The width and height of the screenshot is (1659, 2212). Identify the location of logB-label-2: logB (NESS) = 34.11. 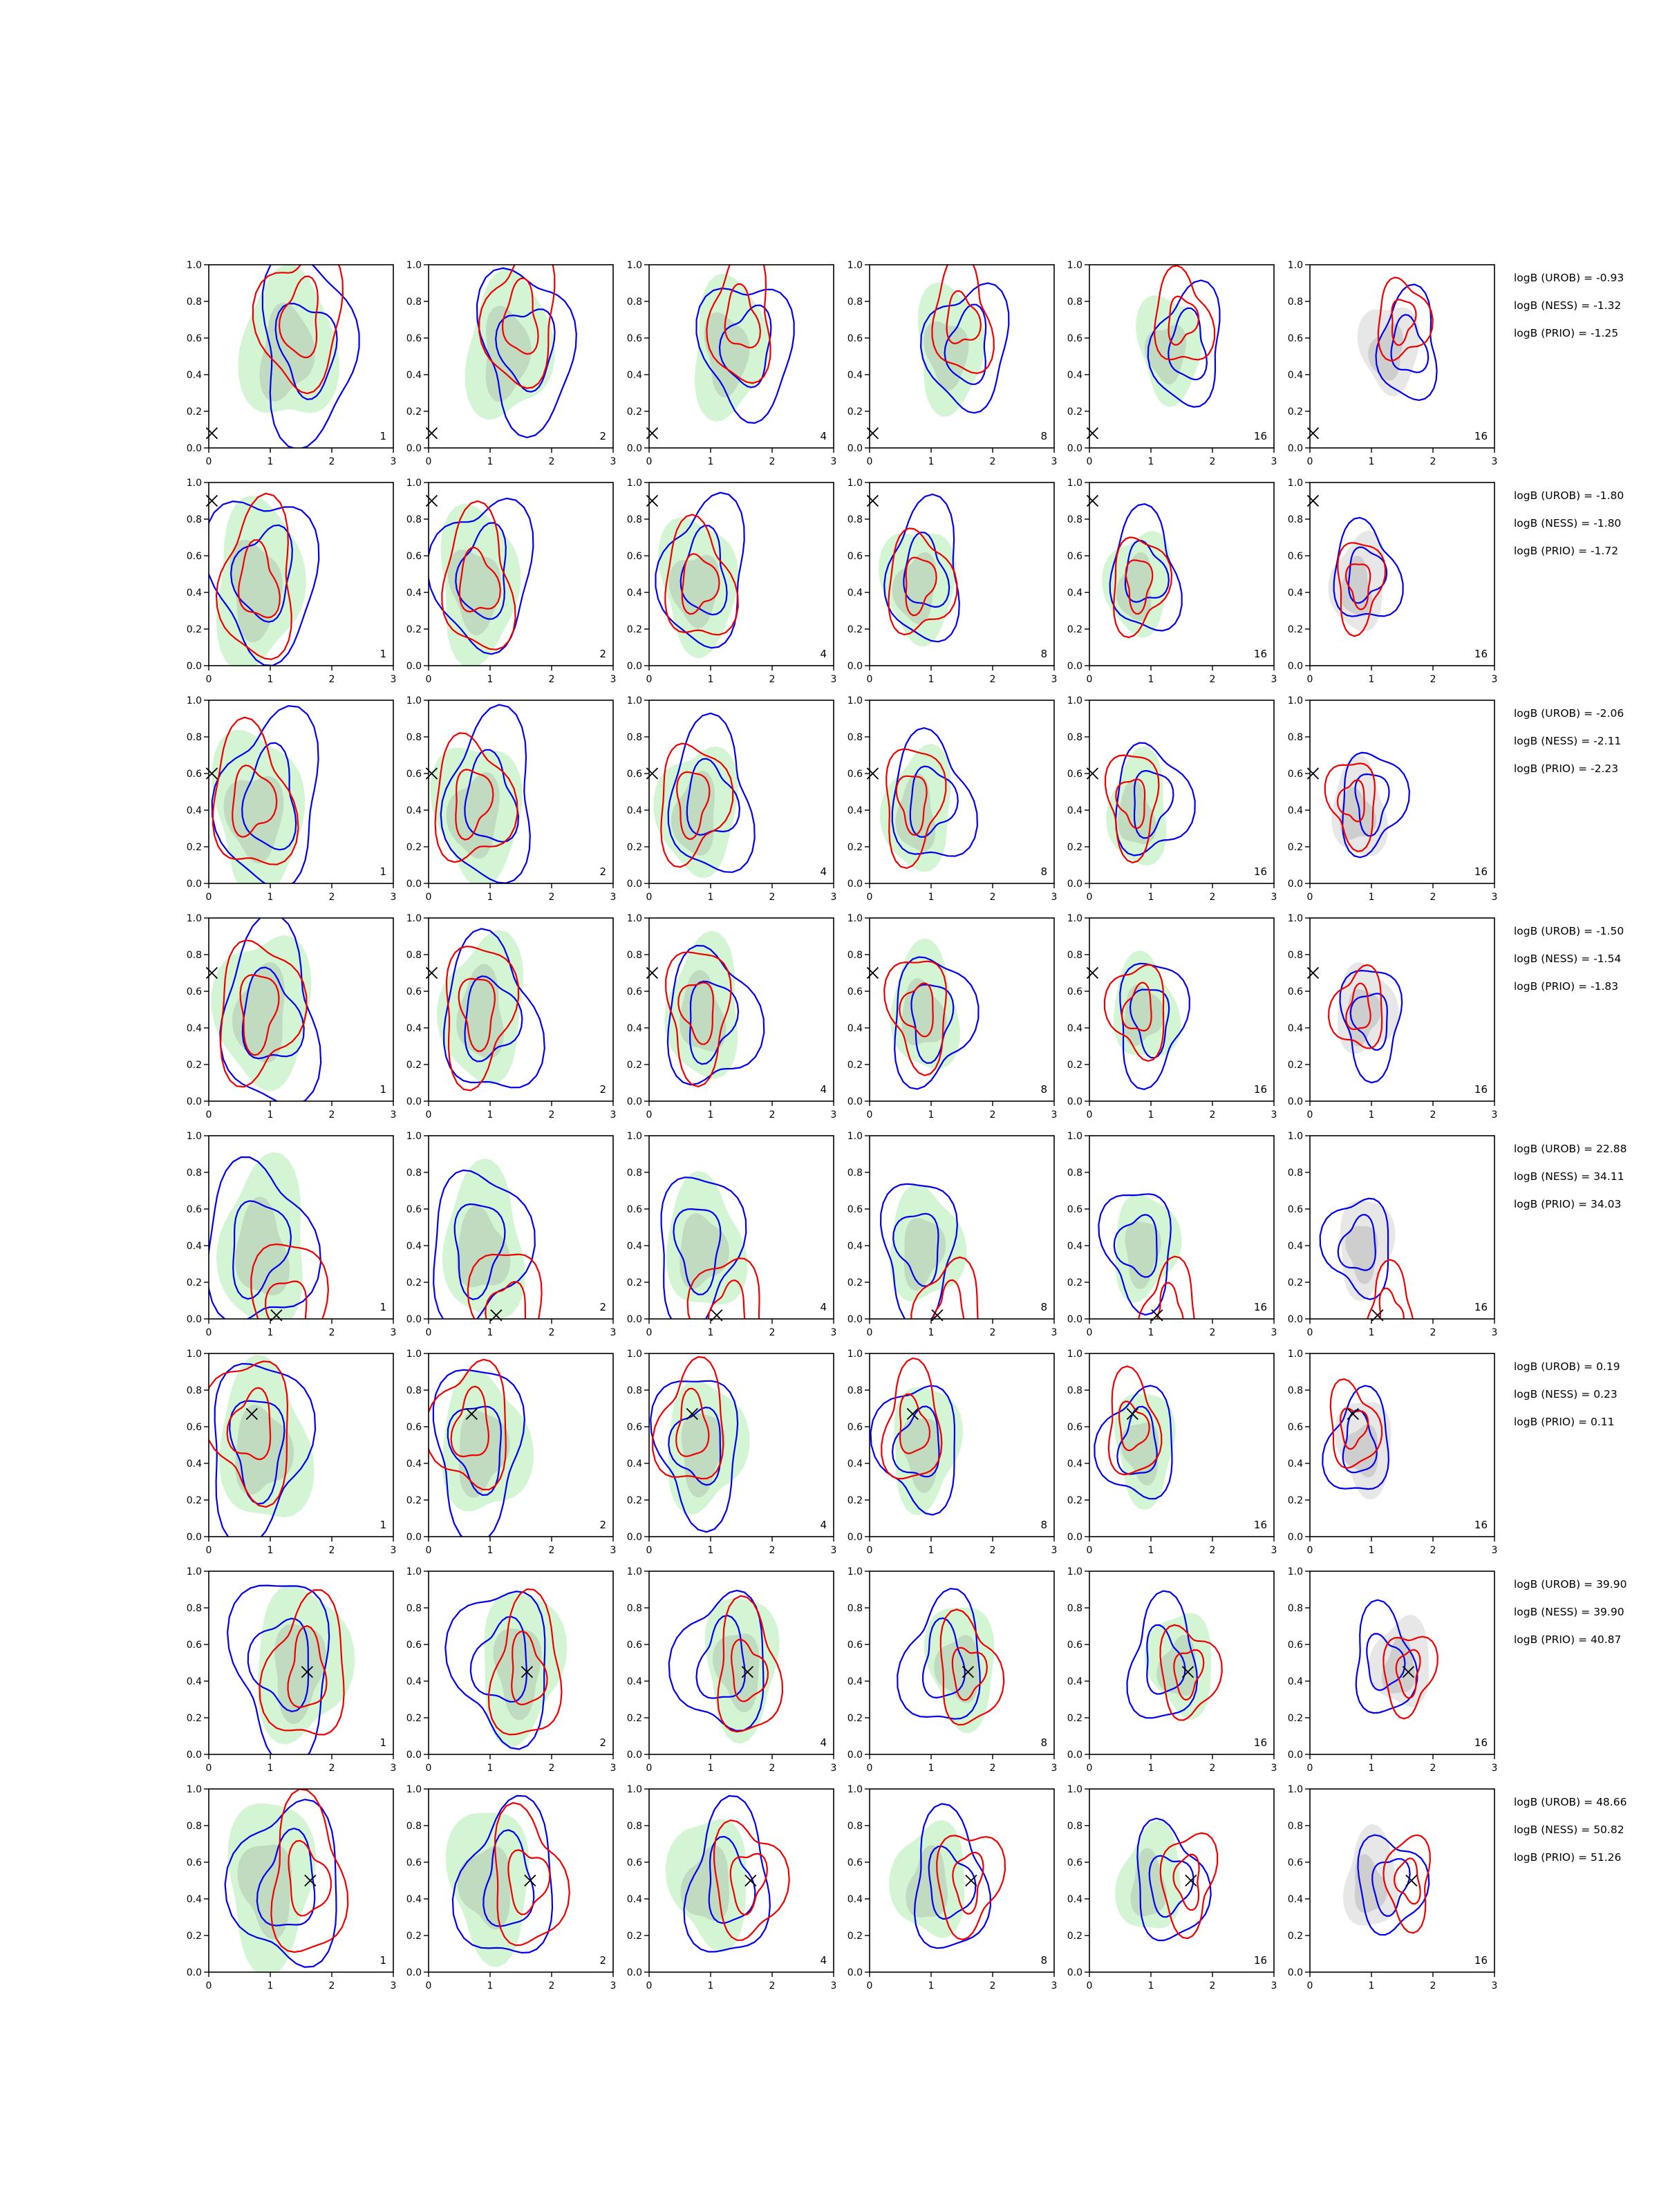
(1569, 1176).